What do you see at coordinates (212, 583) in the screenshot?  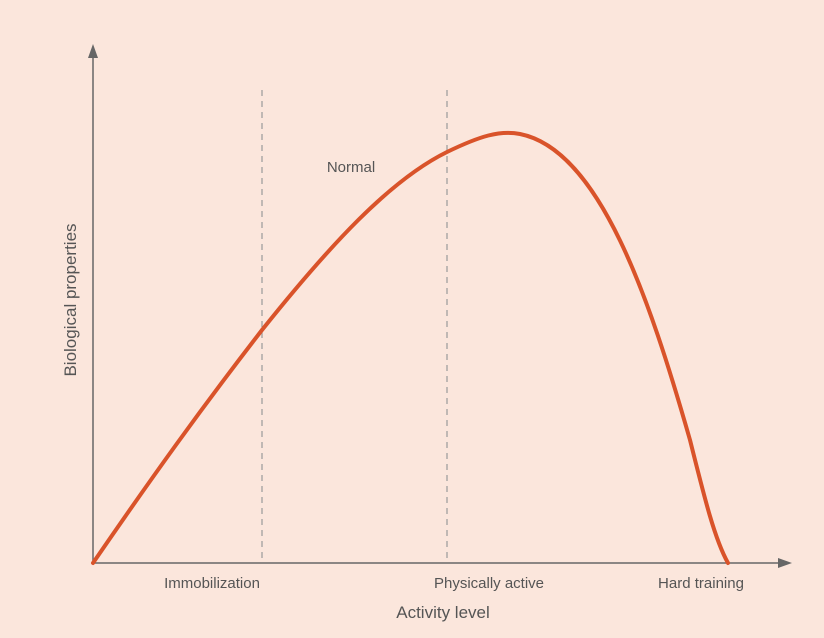 I see `x-label: Immobilization` at bounding box center [212, 583].